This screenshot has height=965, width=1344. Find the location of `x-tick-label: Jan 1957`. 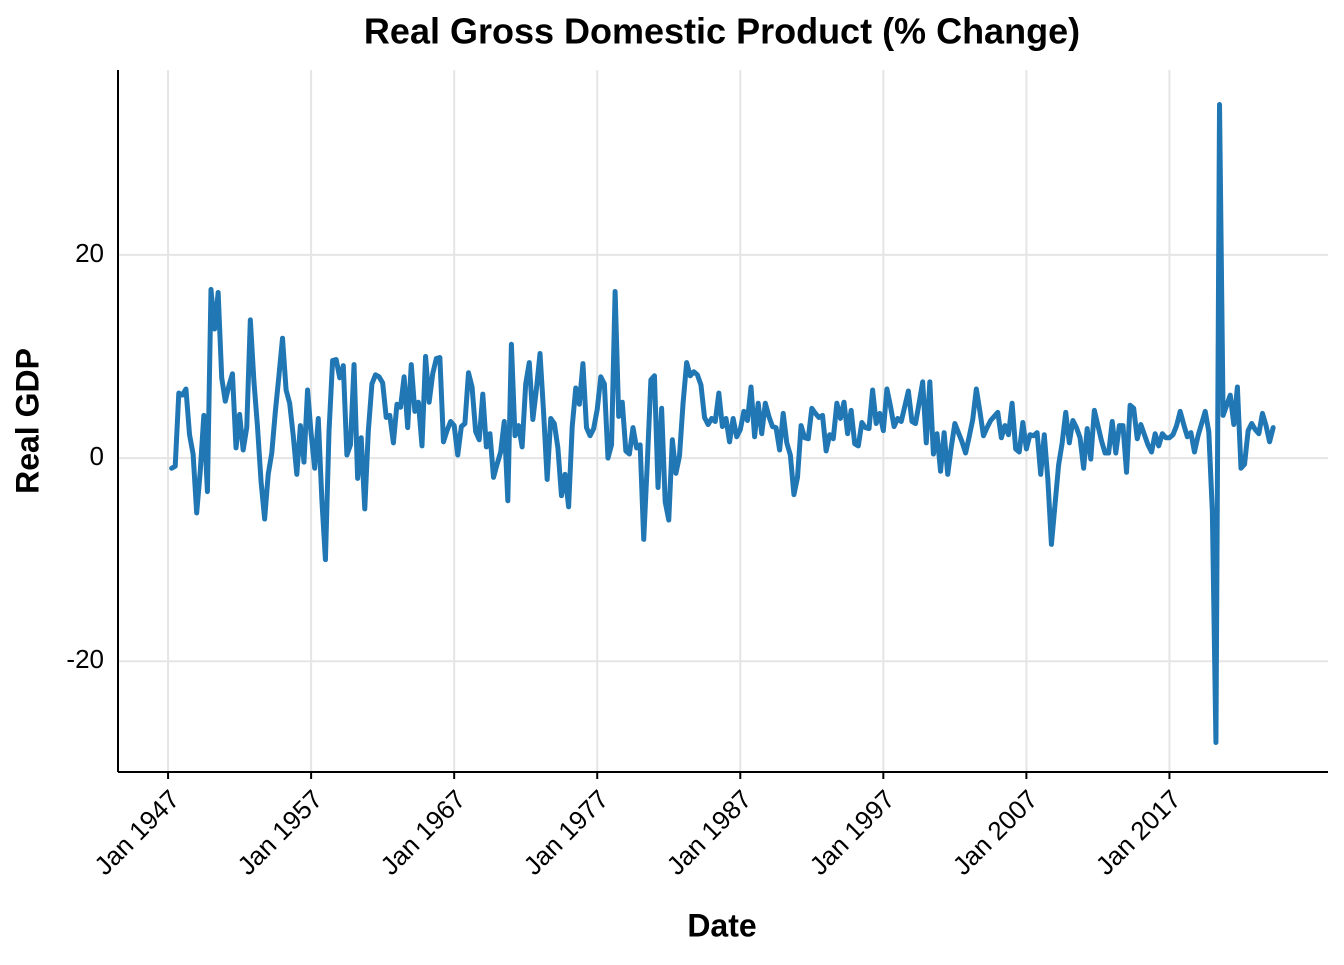

x-tick-label: Jan 1957 is located at coordinates (279, 832).